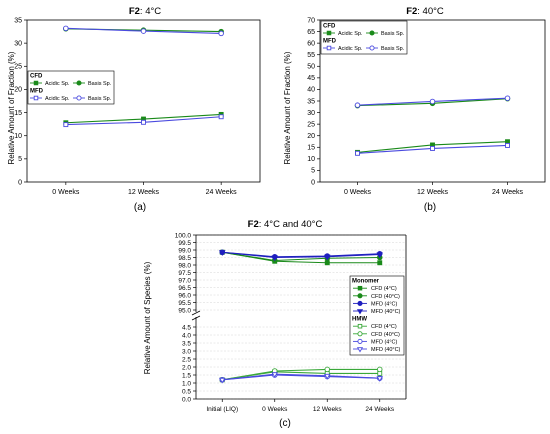 Image resolution: width=550 pixels, height=434 pixels. Describe the element at coordinates (311, 113) in the screenshot. I see `chart-b-ytick-label: 30` at that location.